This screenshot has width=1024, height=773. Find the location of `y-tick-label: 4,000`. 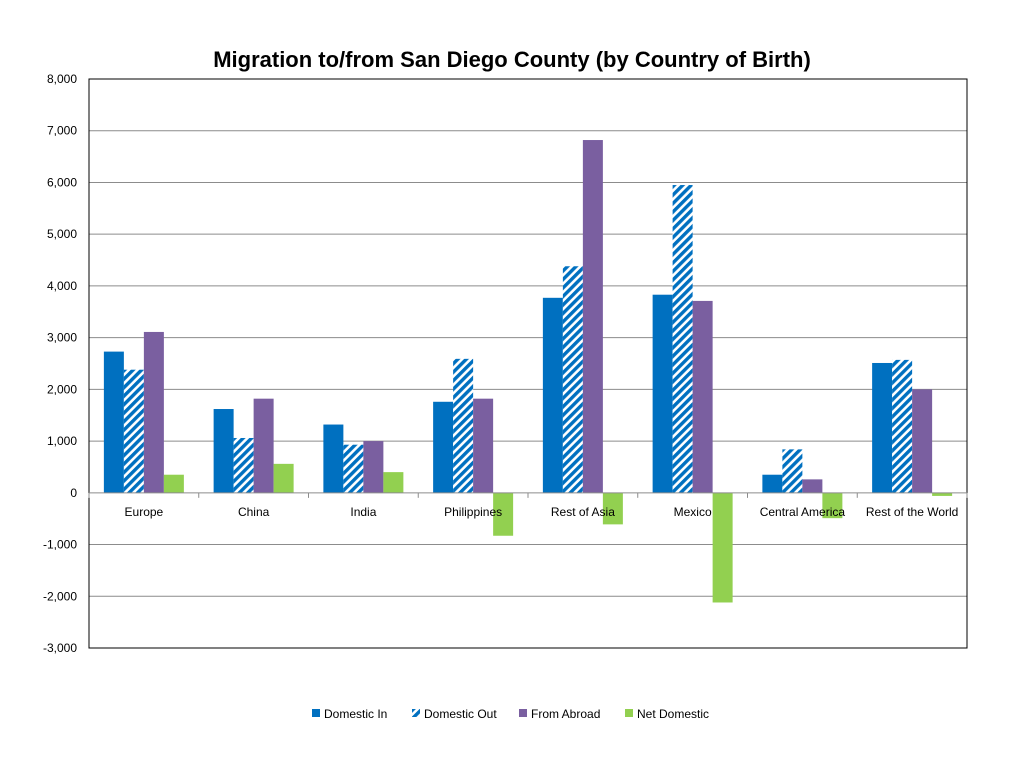

y-tick-label: 4,000 is located at coordinates (62, 286).